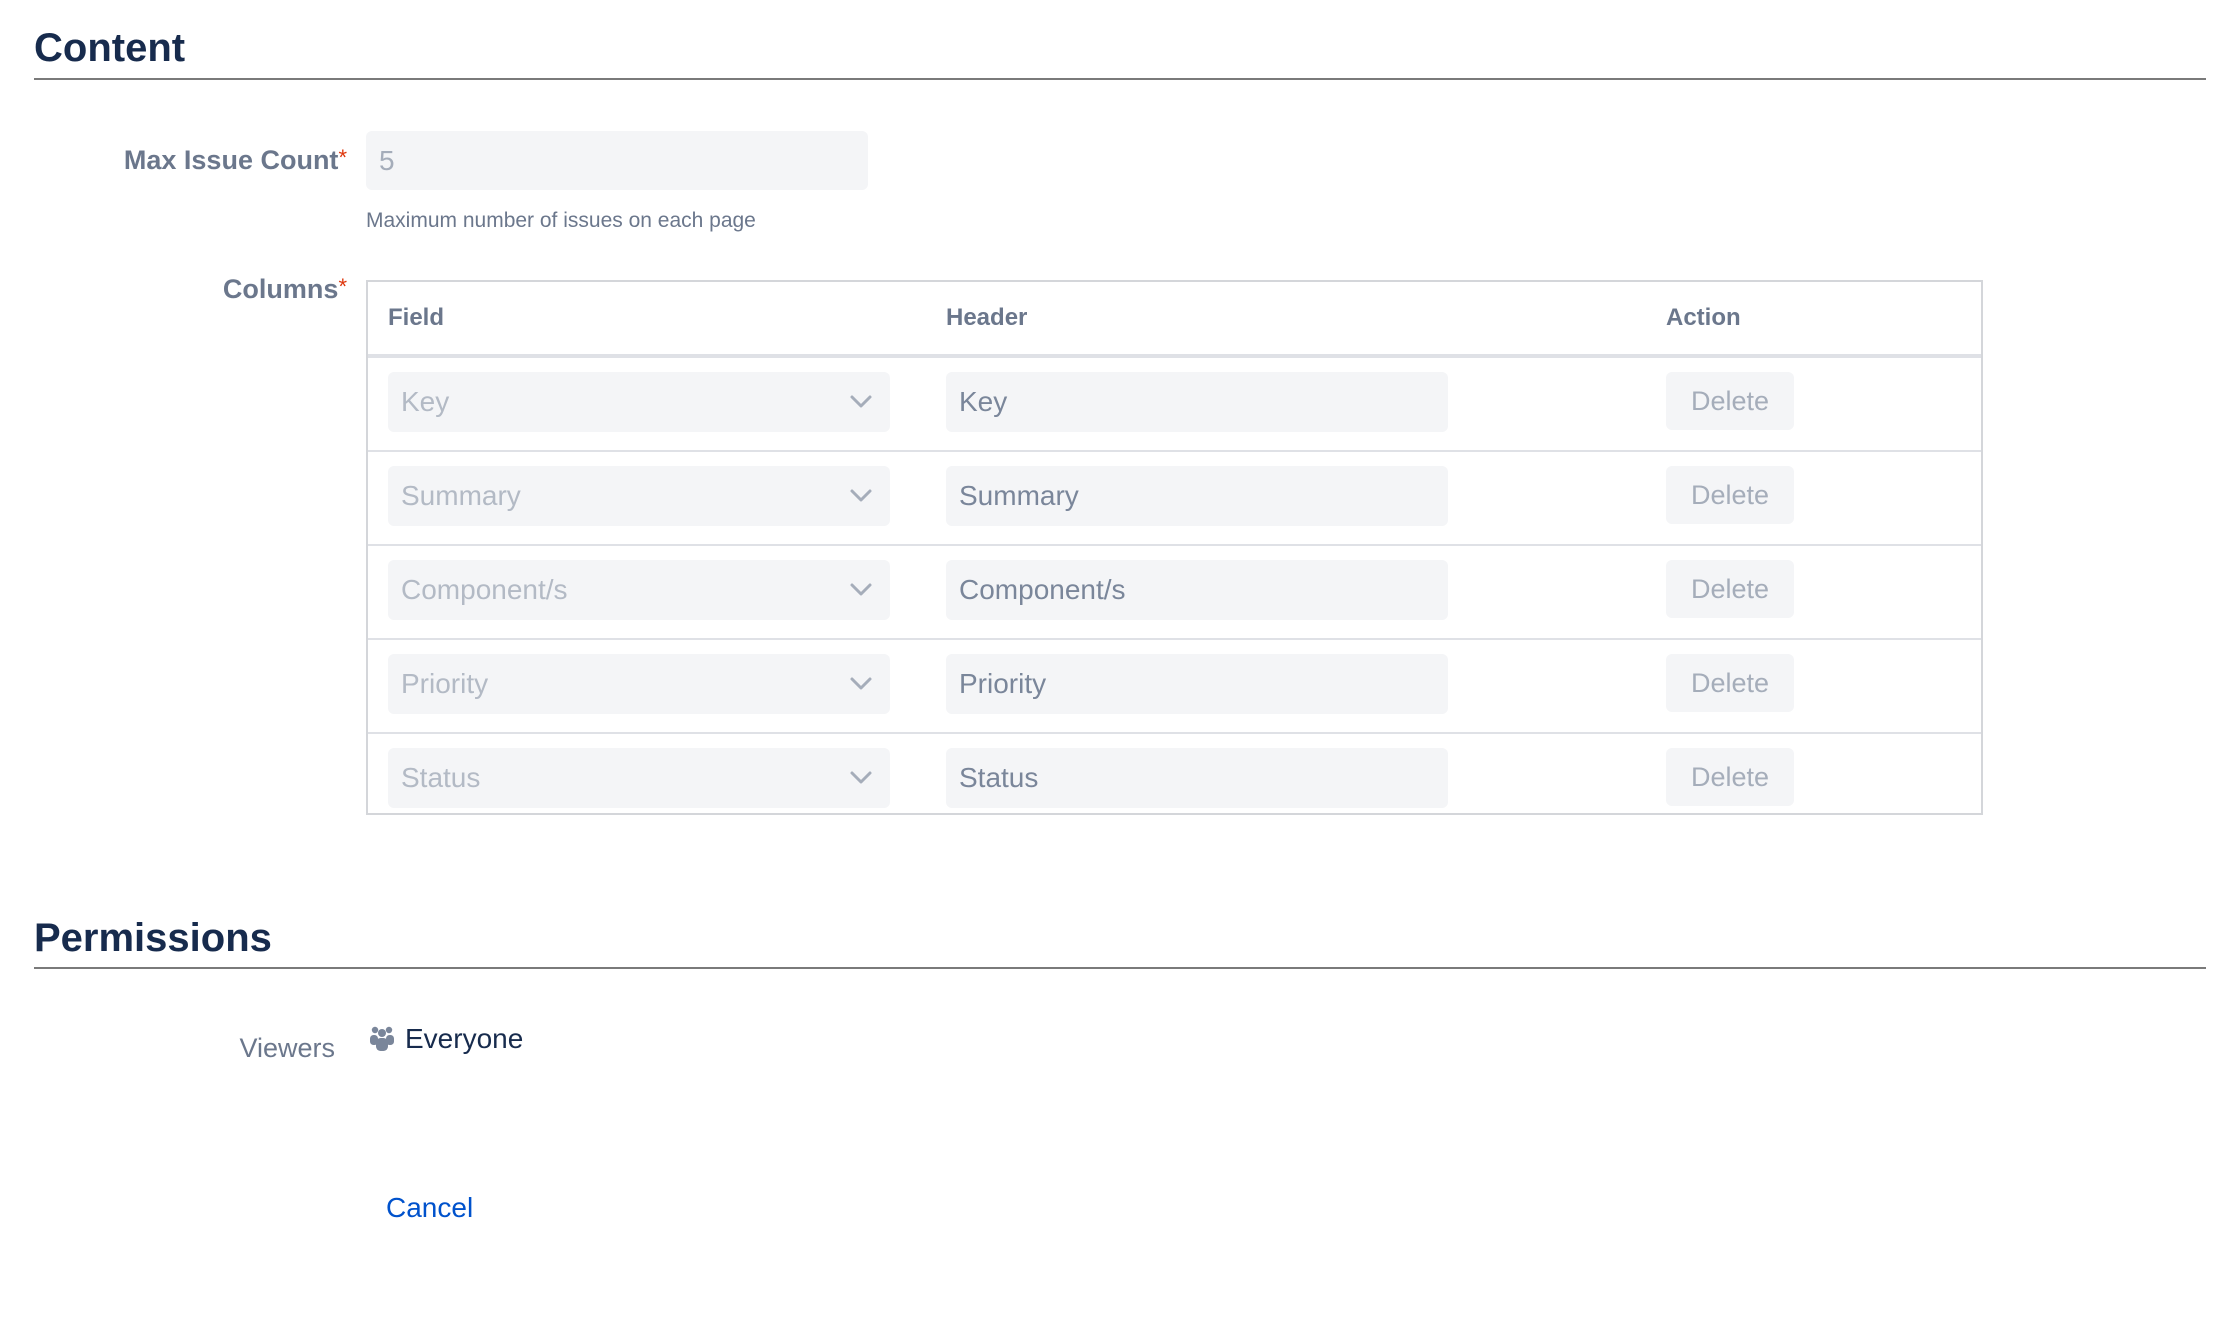 This screenshot has height=1326, width=2230. Describe the element at coordinates (1197, 590) in the screenshot. I see `header-input: Component/s` at that location.